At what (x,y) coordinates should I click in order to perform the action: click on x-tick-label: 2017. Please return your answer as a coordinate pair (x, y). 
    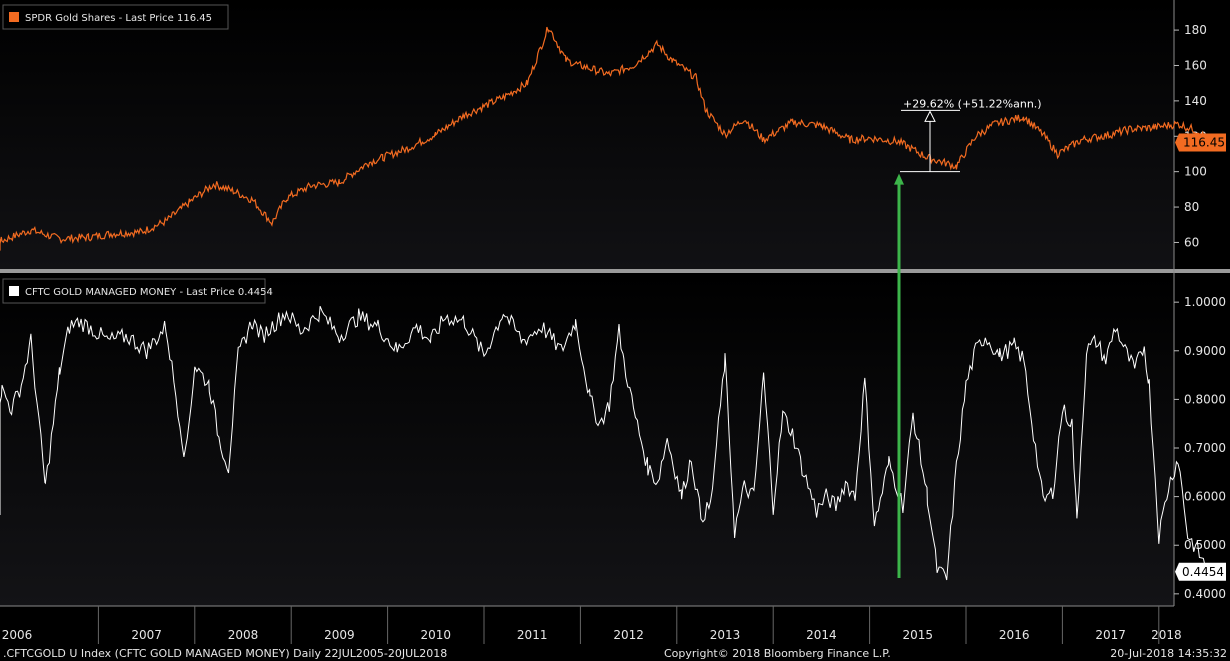
    Looking at the image, I should click on (1110, 635).